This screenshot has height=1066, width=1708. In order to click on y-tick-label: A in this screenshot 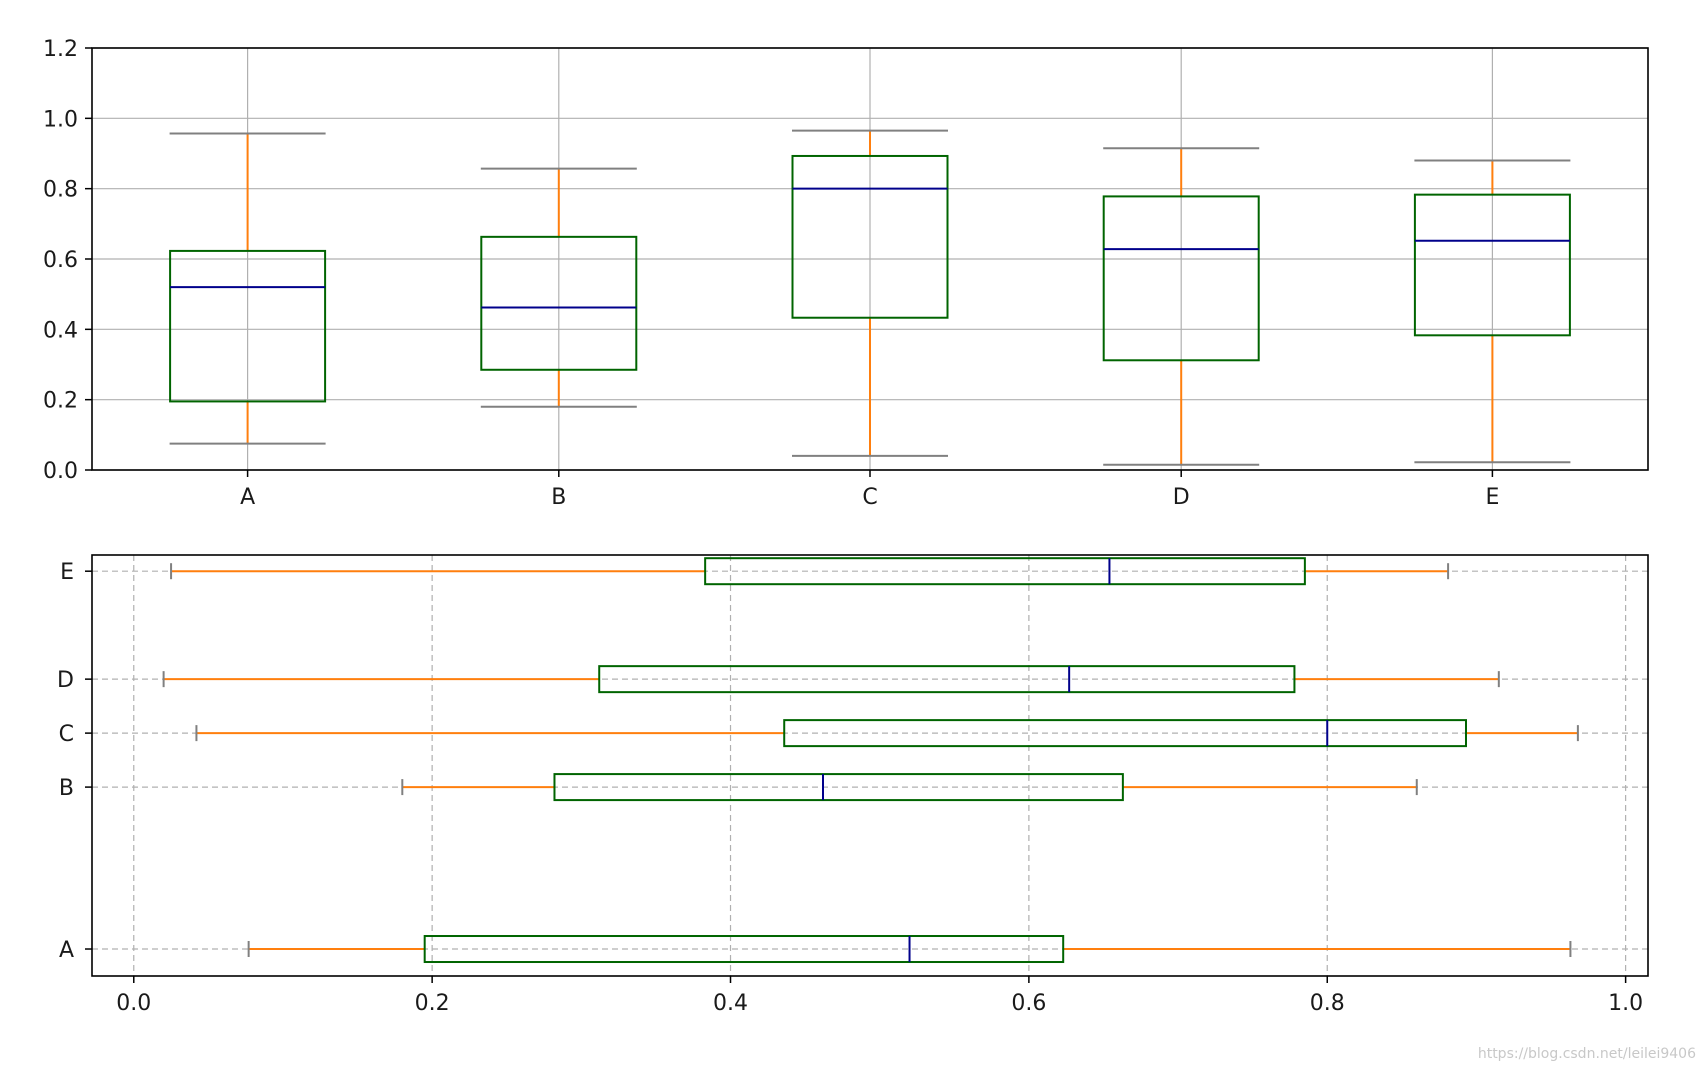, I will do `click(66, 950)`.